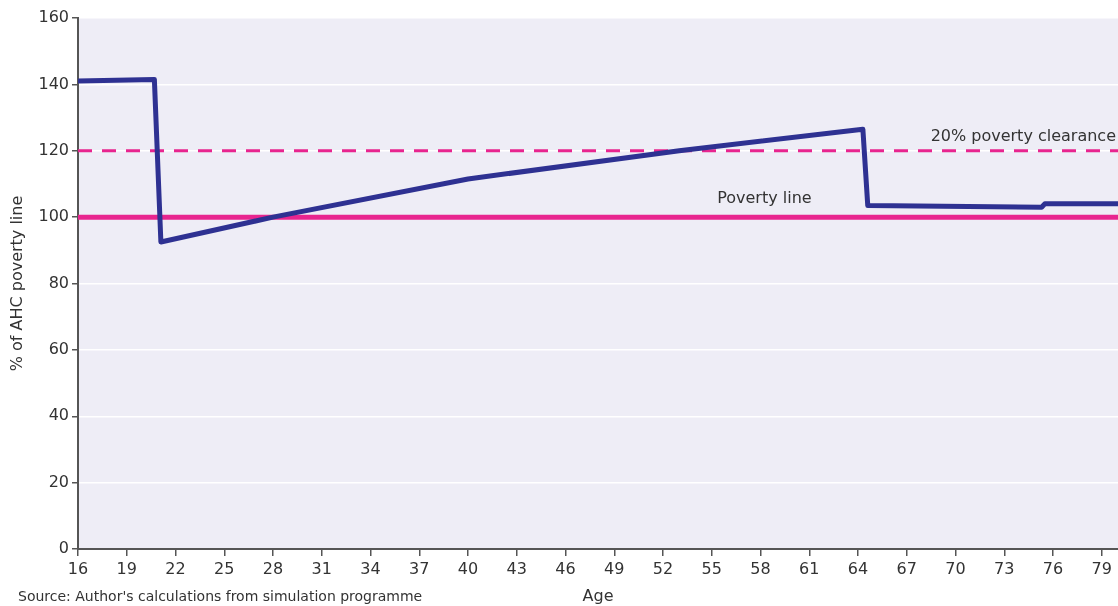 This screenshot has width=1118, height=606. What do you see at coordinates (78, 568) in the screenshot?
I see `x-tick-label: 16` at bounding box center [78, 568].